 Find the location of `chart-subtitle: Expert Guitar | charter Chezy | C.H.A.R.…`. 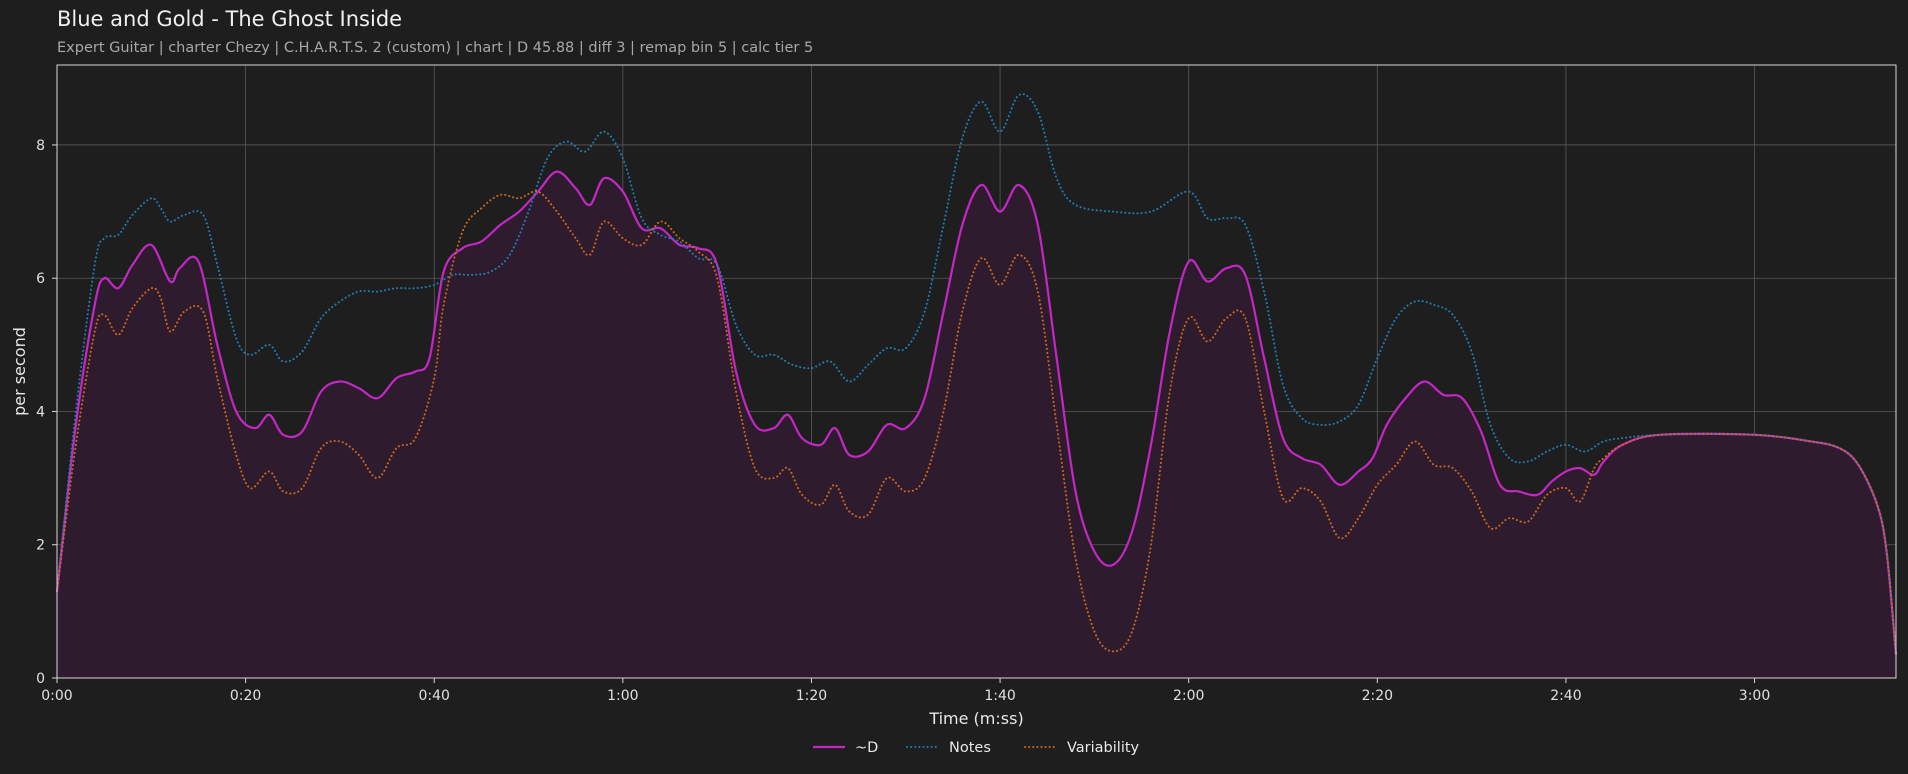

chart-subtitle: Expert Guitar | charter Chezy | C.H.A.R.… is located at coordinates (435, 48).